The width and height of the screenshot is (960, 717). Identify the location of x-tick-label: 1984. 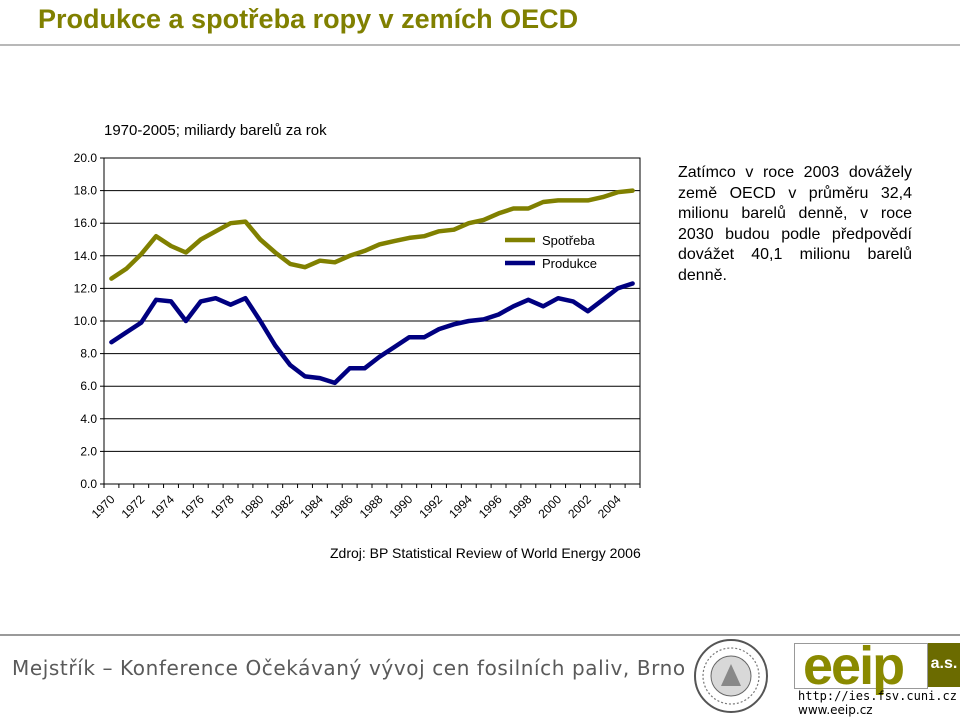
(311, 506).